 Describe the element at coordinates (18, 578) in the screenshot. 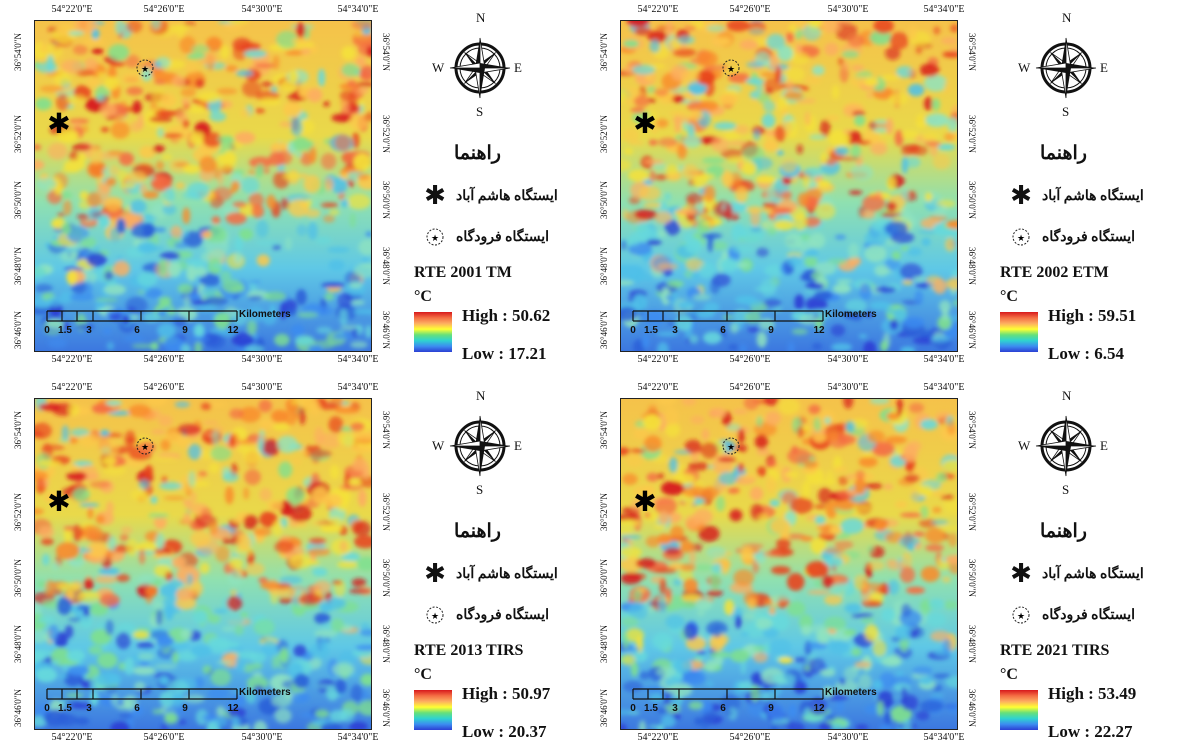

I see `latitude-tick-left: 36°50'0"N` at that location.